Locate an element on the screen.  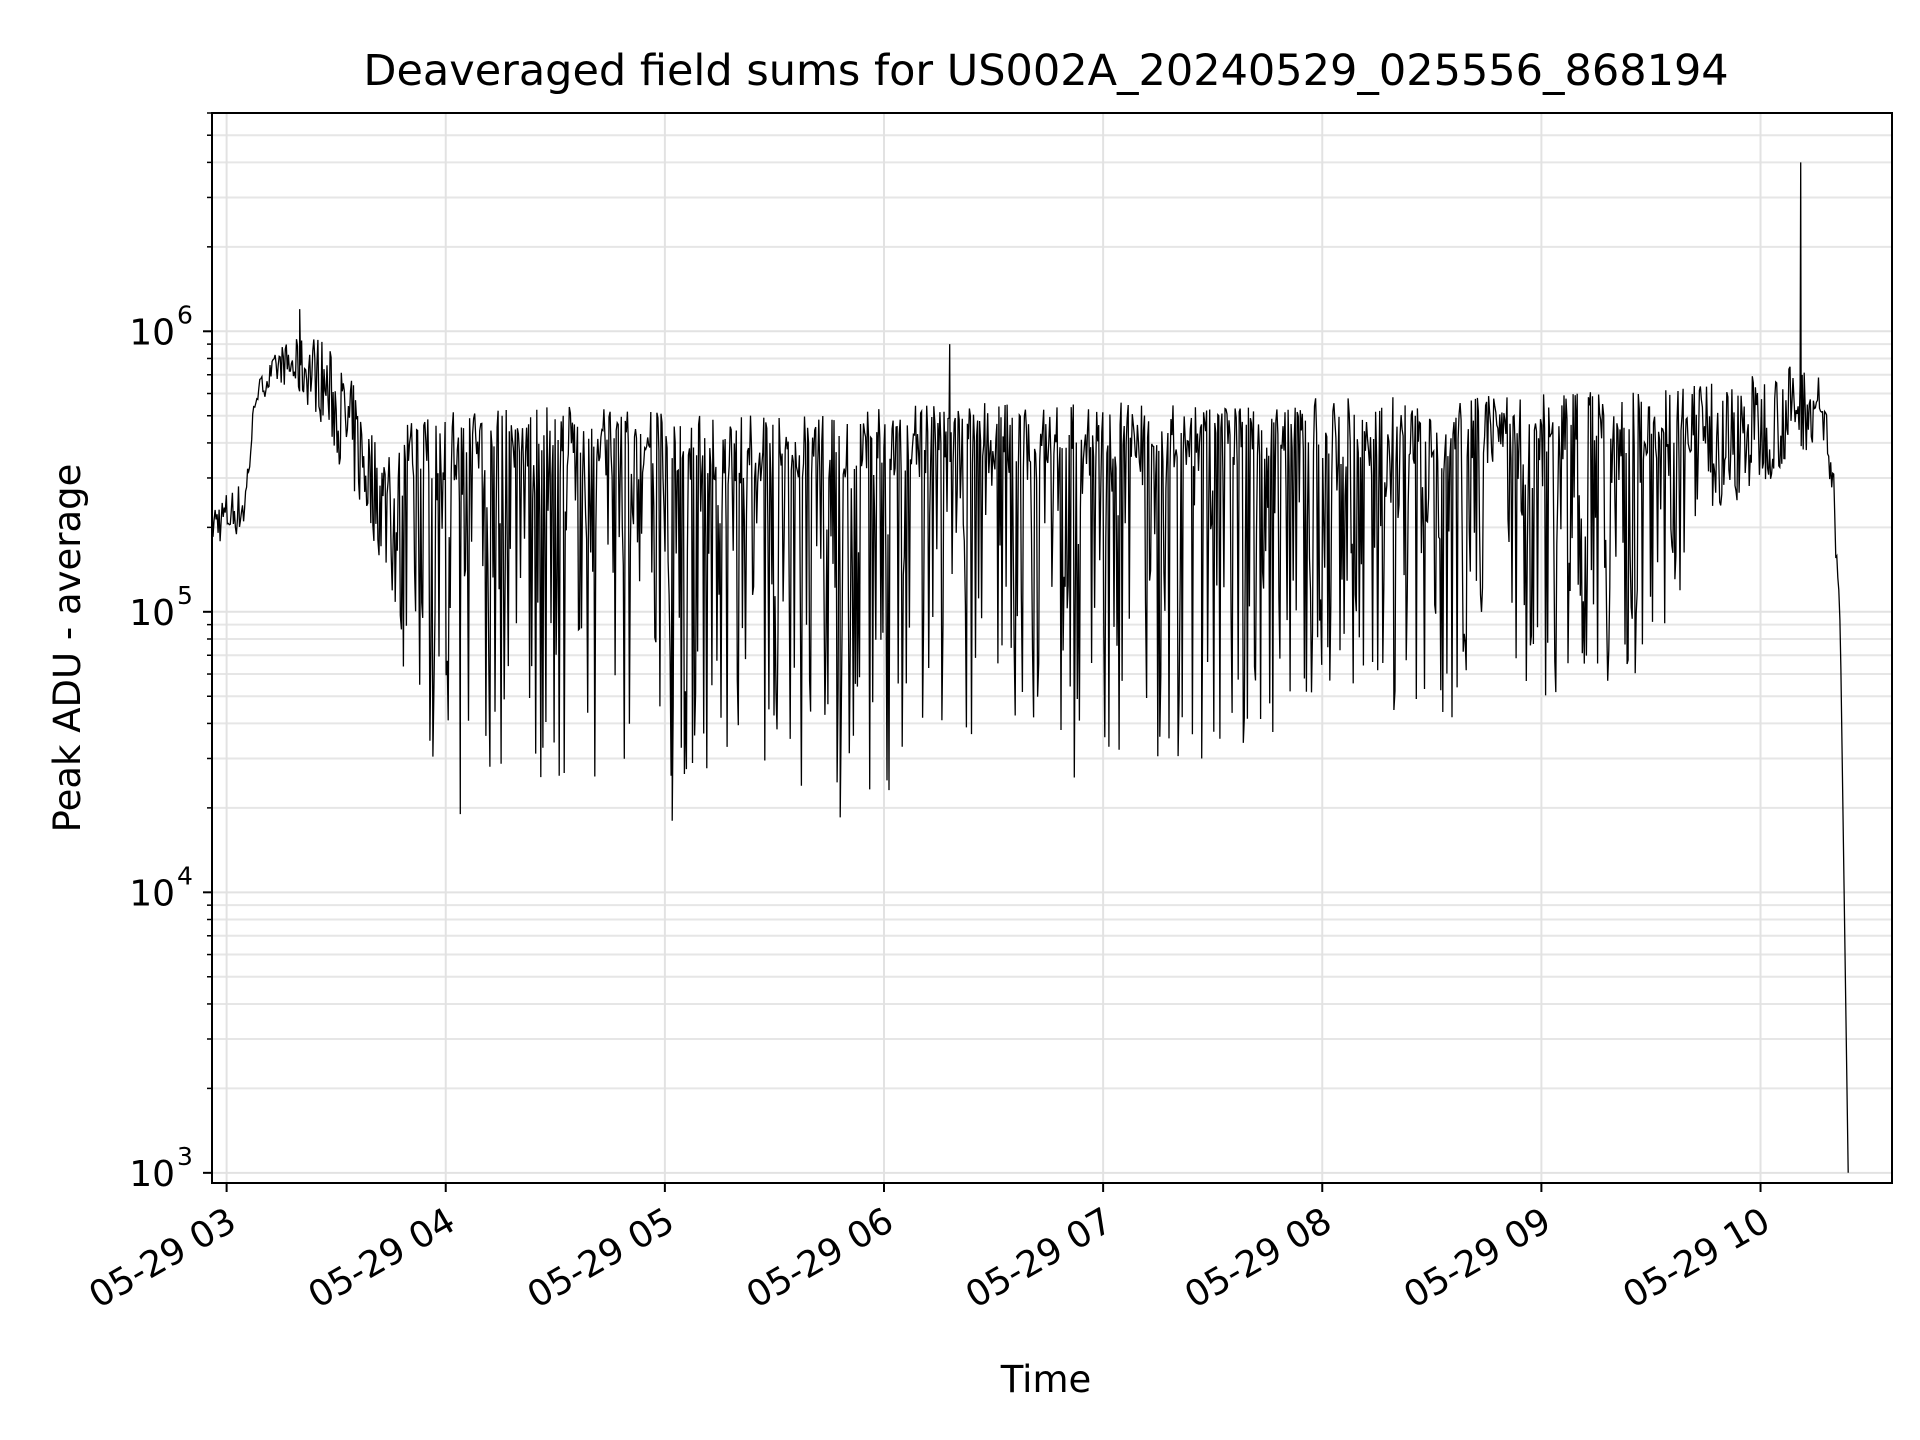
x-axis-label: Time is located at coordinates (1046, 1379).